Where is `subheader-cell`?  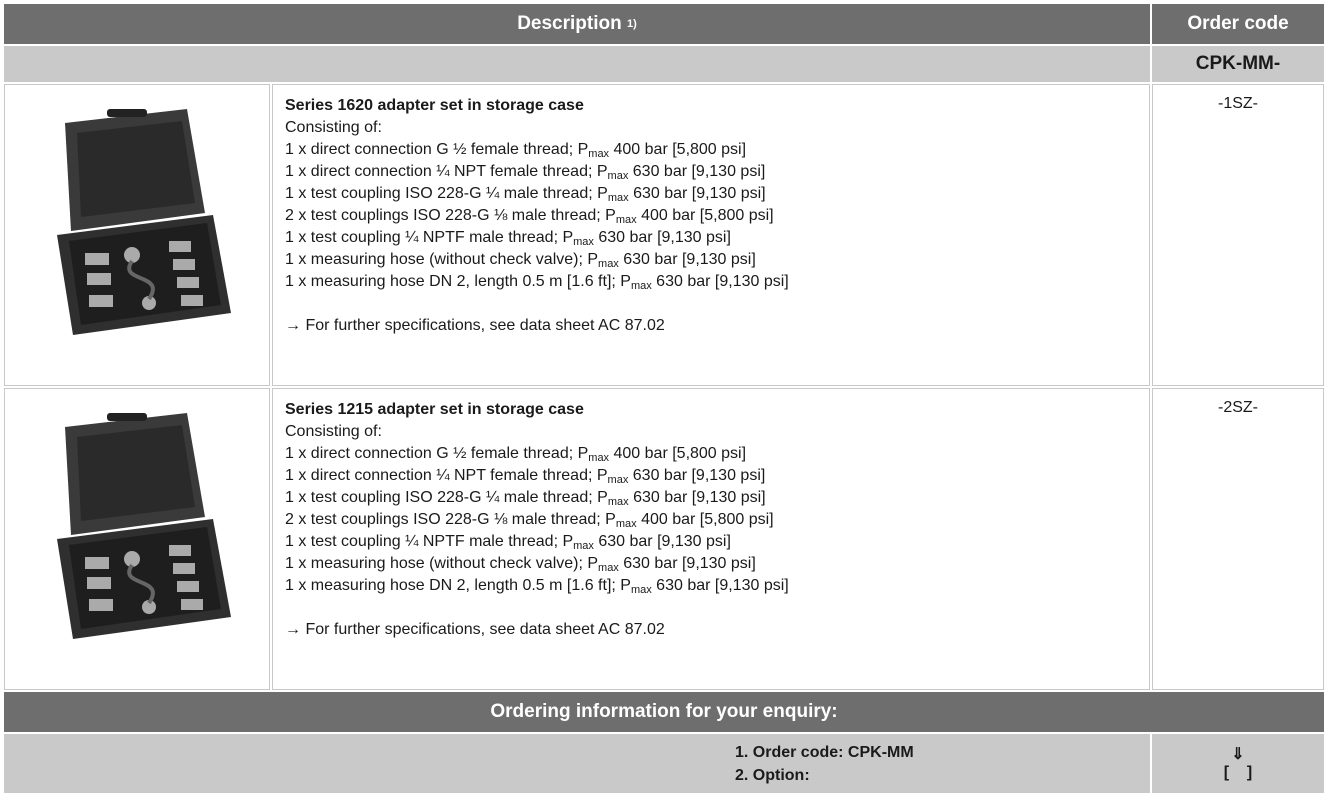
subheader-cell is located at coordinates (577, 64).